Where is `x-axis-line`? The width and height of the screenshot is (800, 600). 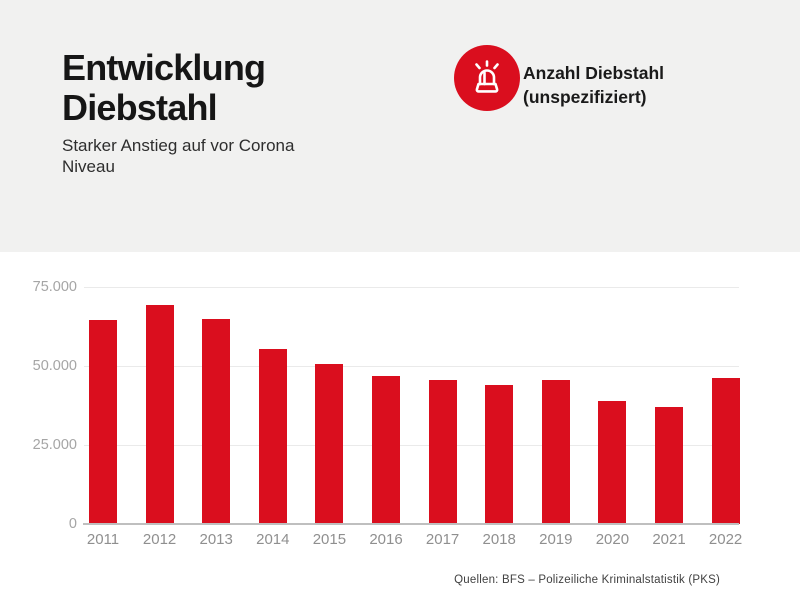
x-axis-line is located at coordinates (411, 524).